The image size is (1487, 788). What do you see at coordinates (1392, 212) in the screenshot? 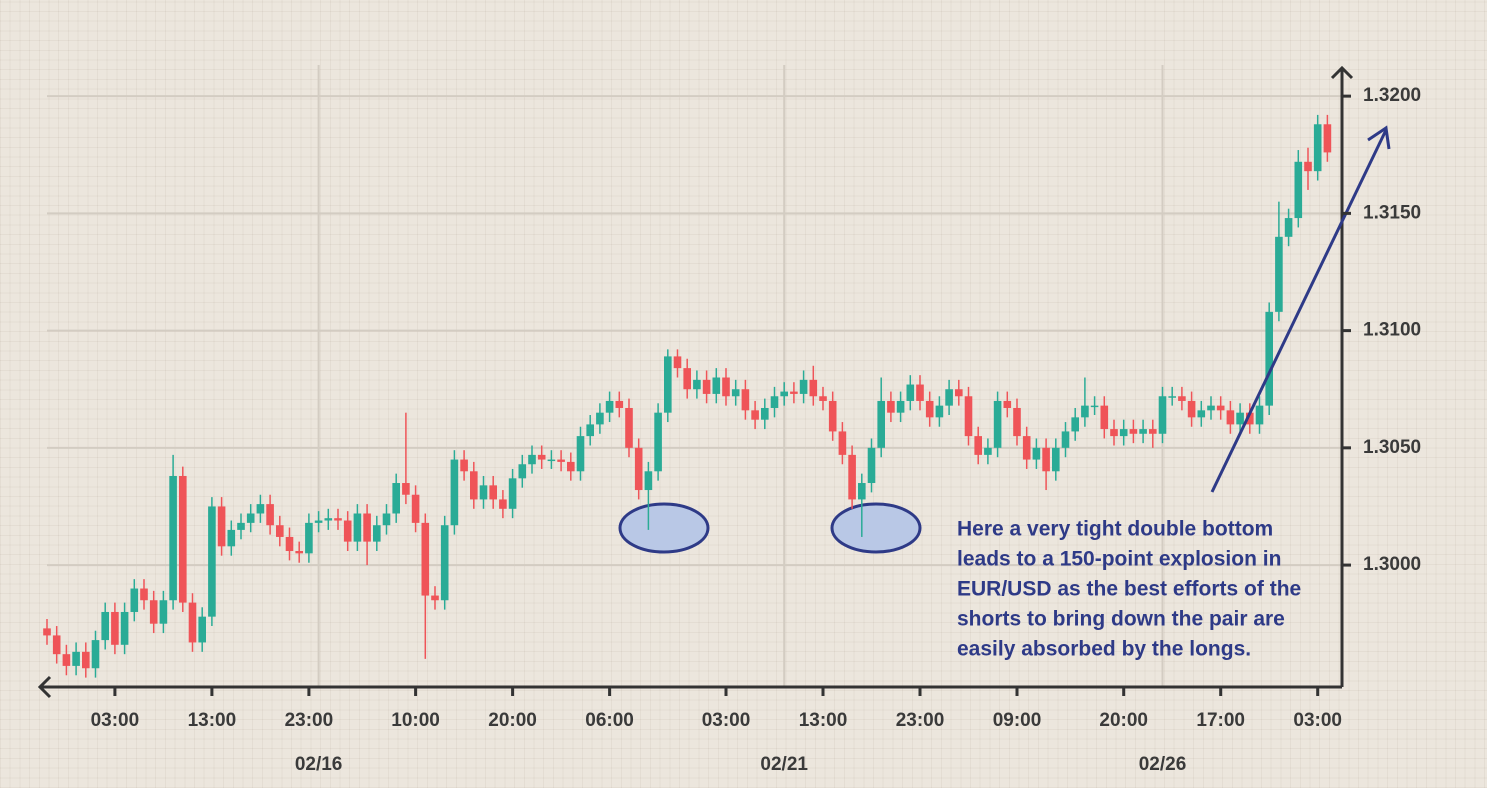
I see `y-tick-label: 1.3150` at bounding box center [1392, 212].